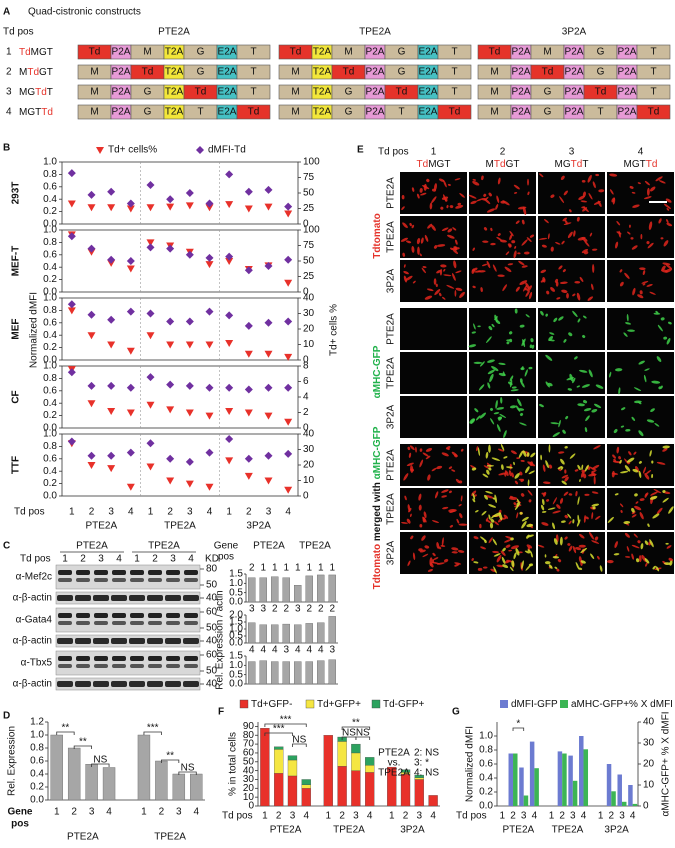 The width and height of the screenshot is (675, 848). Describe the element at coordinates (50, 434) in the screenshot. I see `y-tick-label: 1.0` at that location.